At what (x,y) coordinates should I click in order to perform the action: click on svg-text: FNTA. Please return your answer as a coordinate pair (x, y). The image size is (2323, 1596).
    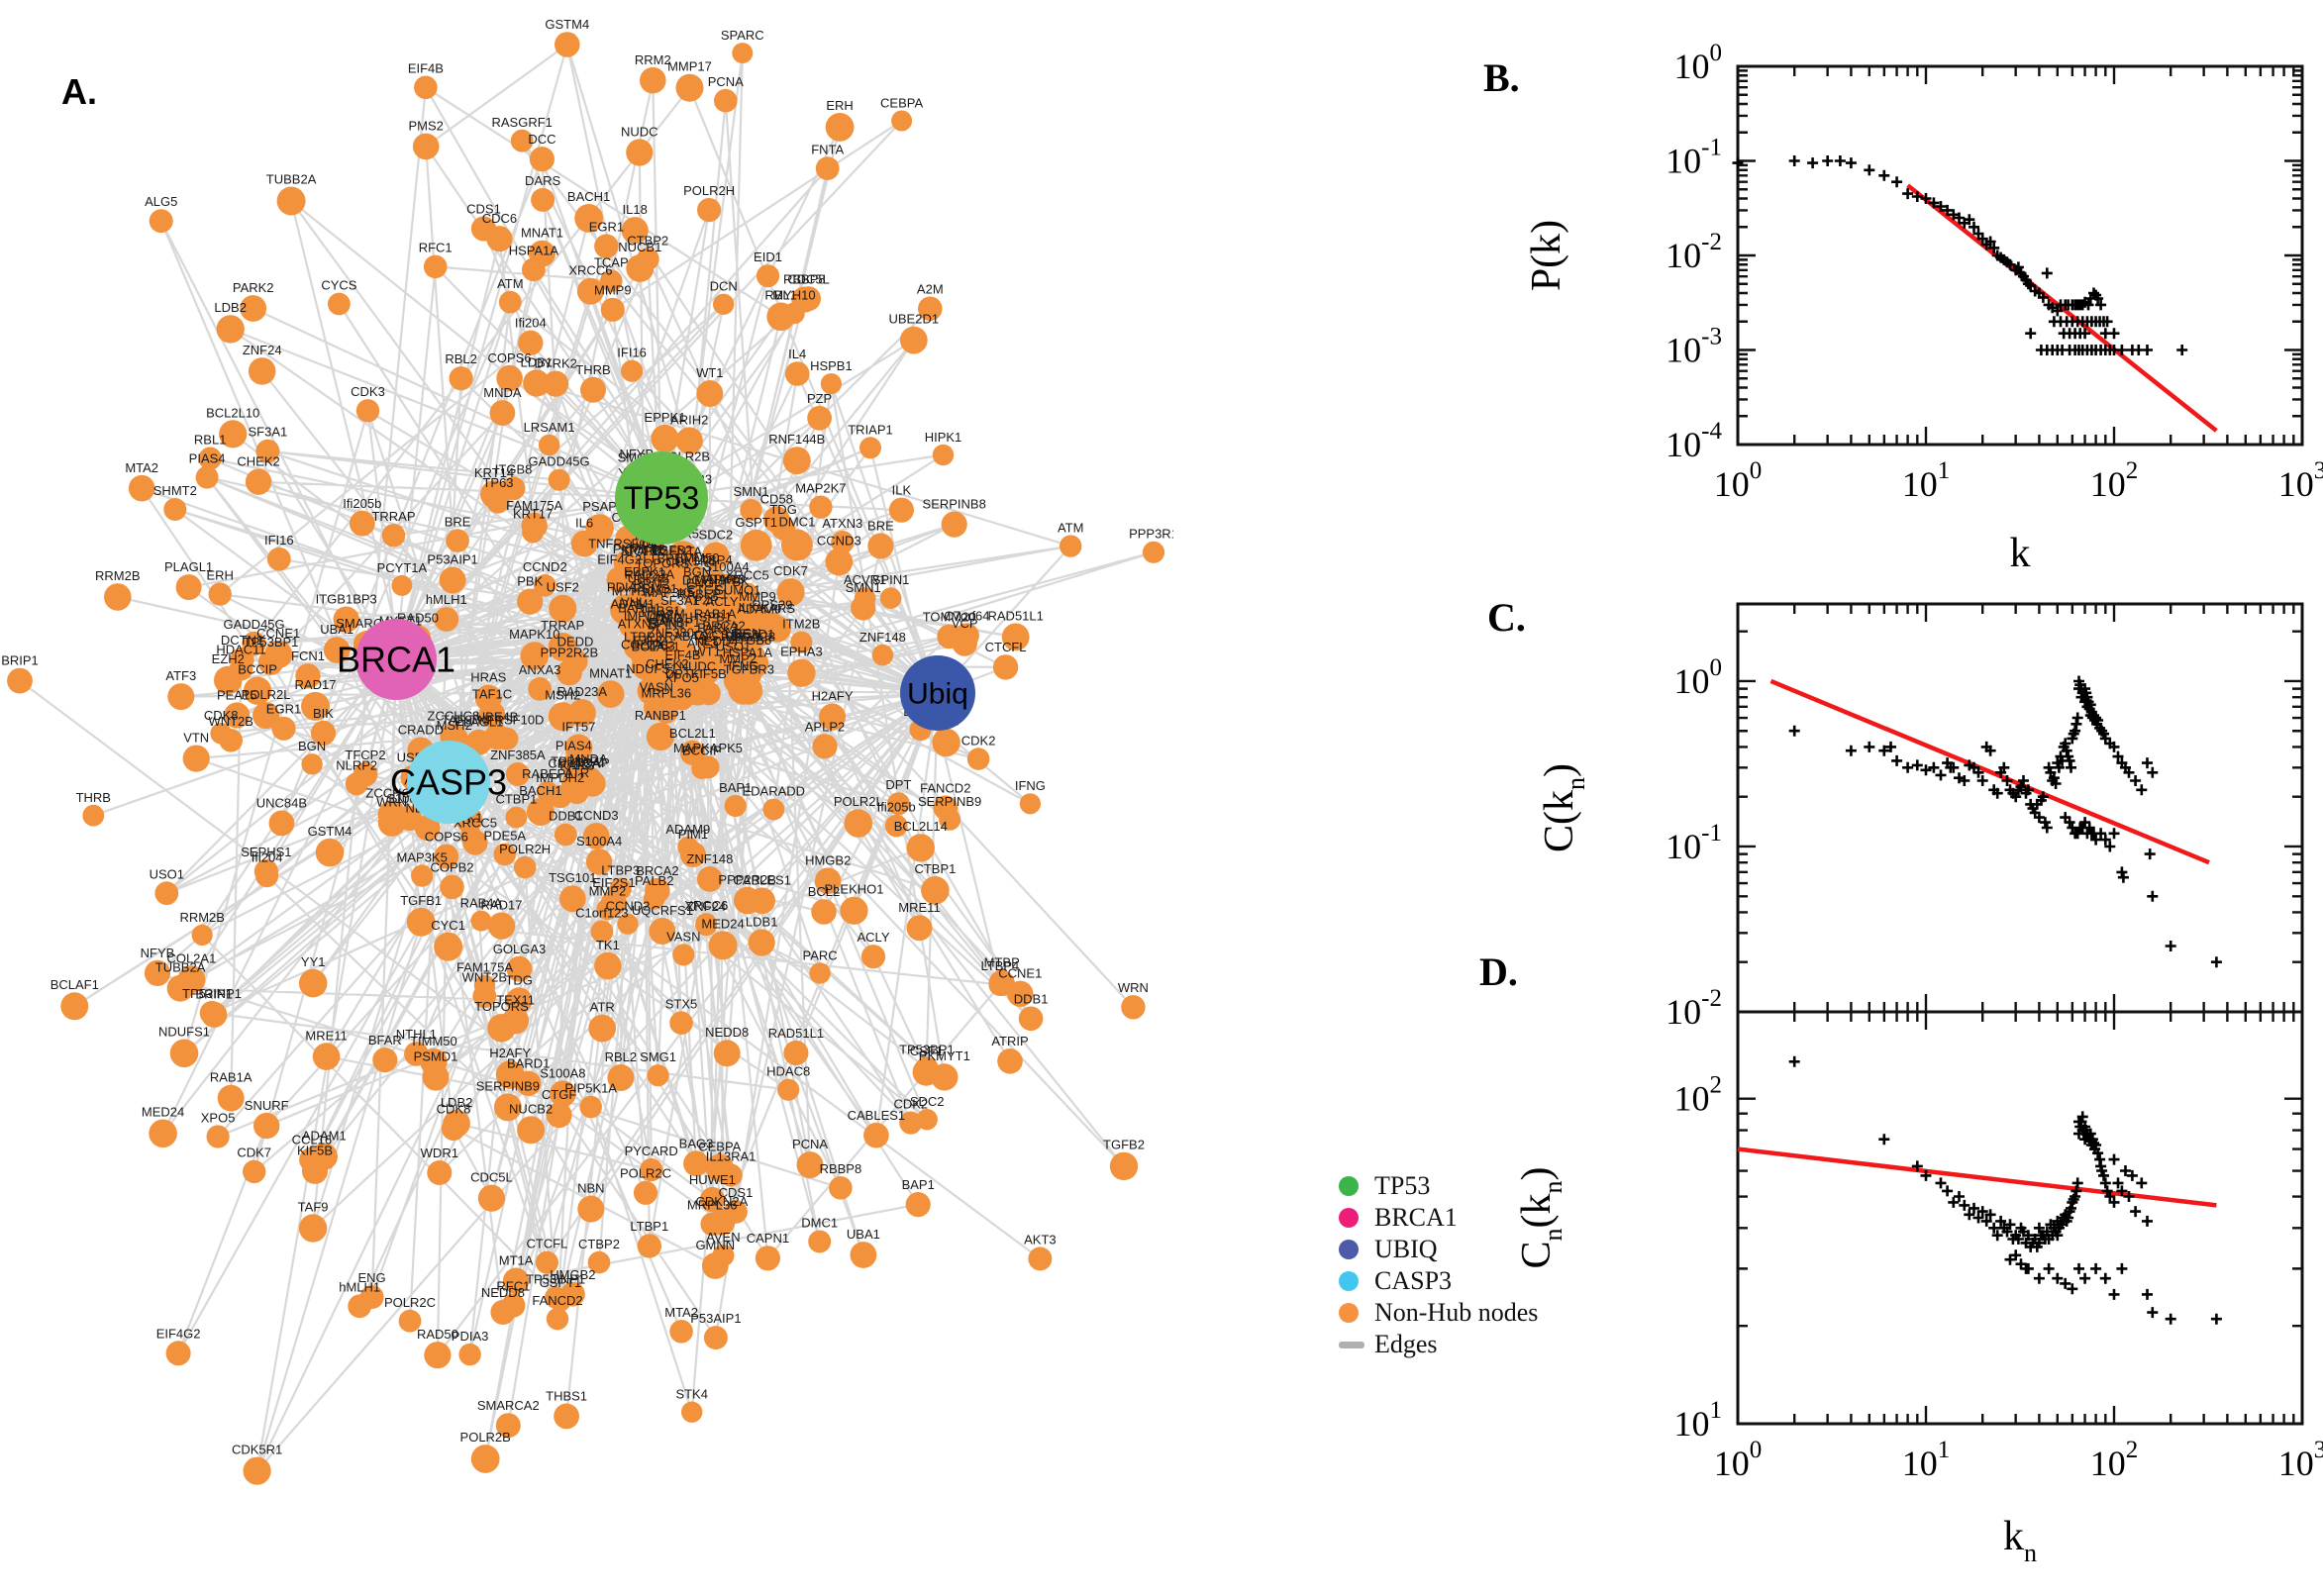
    Looking at the image, I should click on (828, 149).